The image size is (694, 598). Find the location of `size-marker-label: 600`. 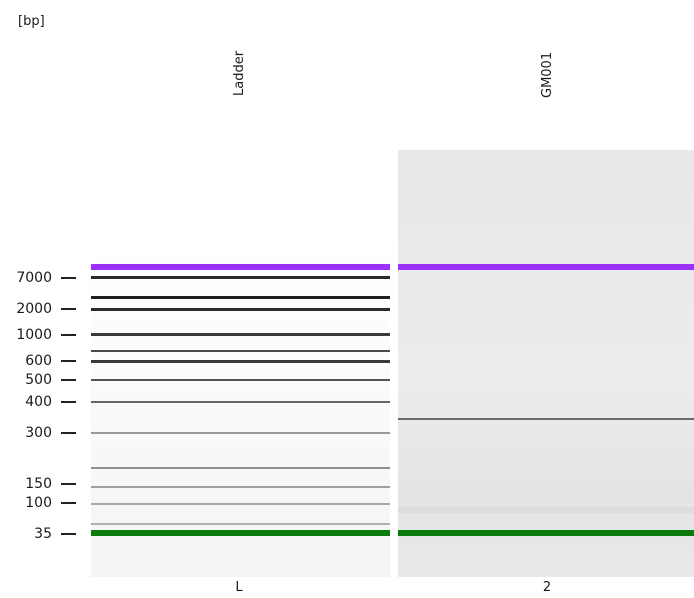

size-marker-label: 600 is located at coordinates (38, 361).